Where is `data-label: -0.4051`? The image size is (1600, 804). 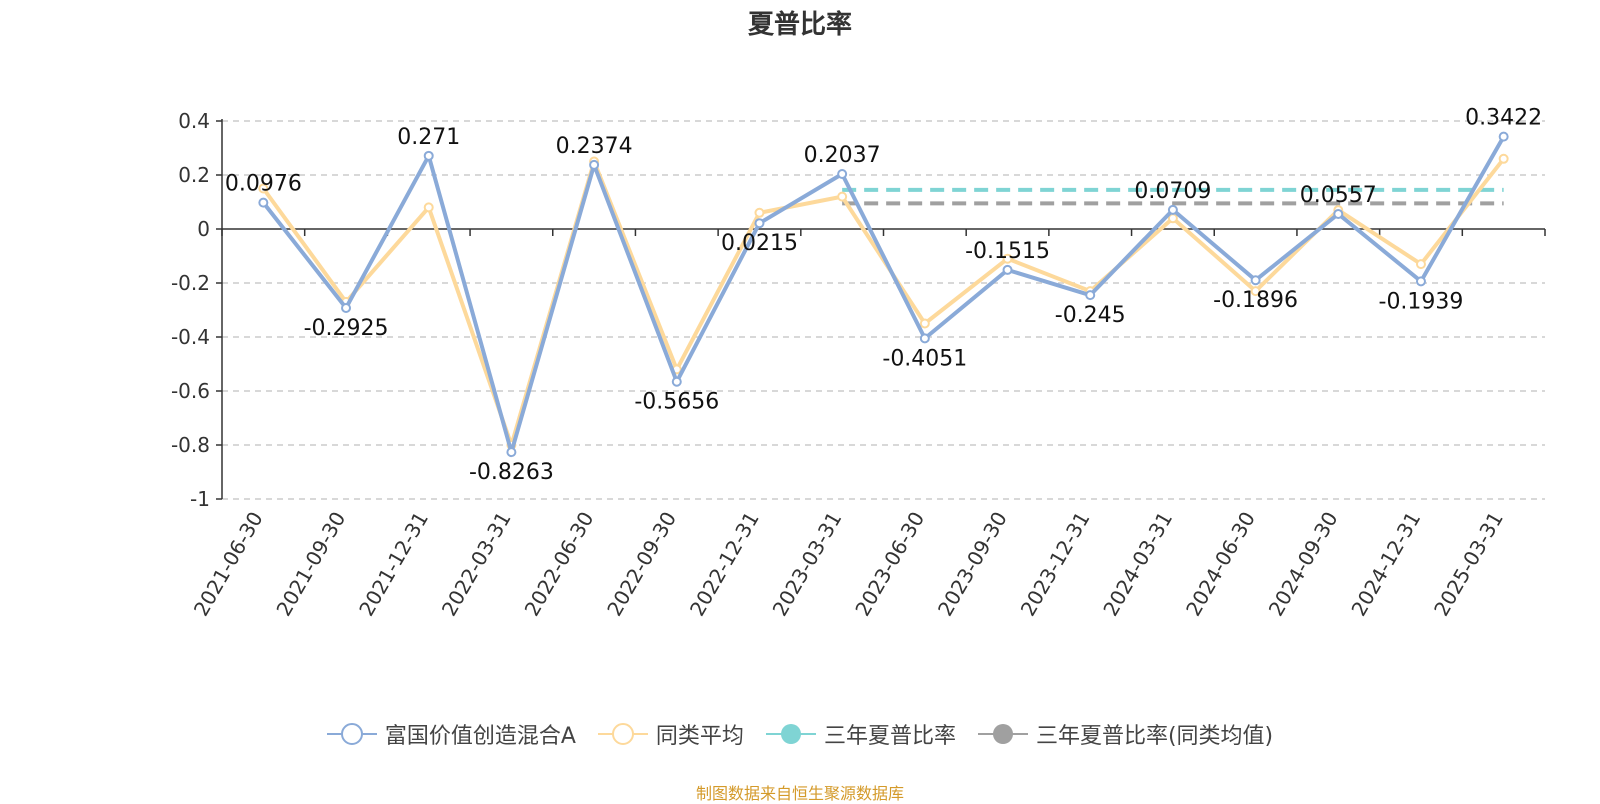
data-label: -0.4051 is located at coordinates (924, 358).